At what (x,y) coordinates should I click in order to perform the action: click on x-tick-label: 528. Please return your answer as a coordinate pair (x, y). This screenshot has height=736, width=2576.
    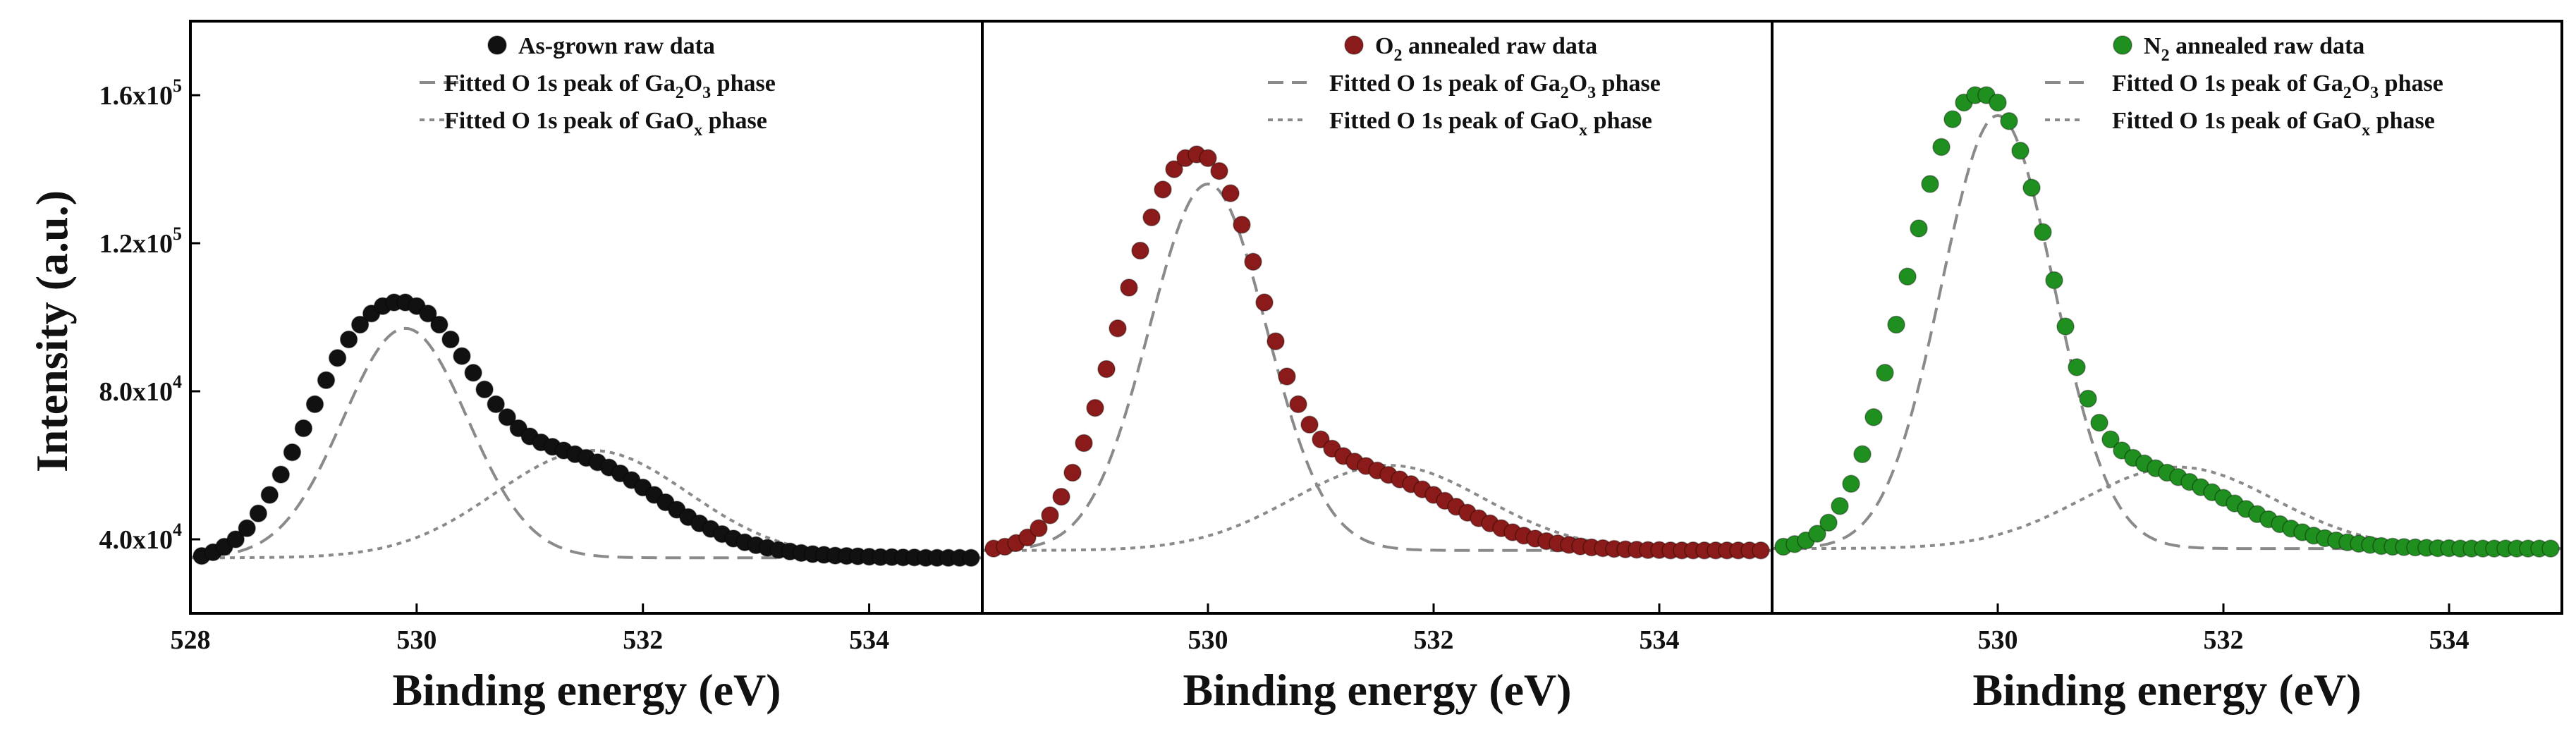
    Looking at the image, I should click on (191, 640).